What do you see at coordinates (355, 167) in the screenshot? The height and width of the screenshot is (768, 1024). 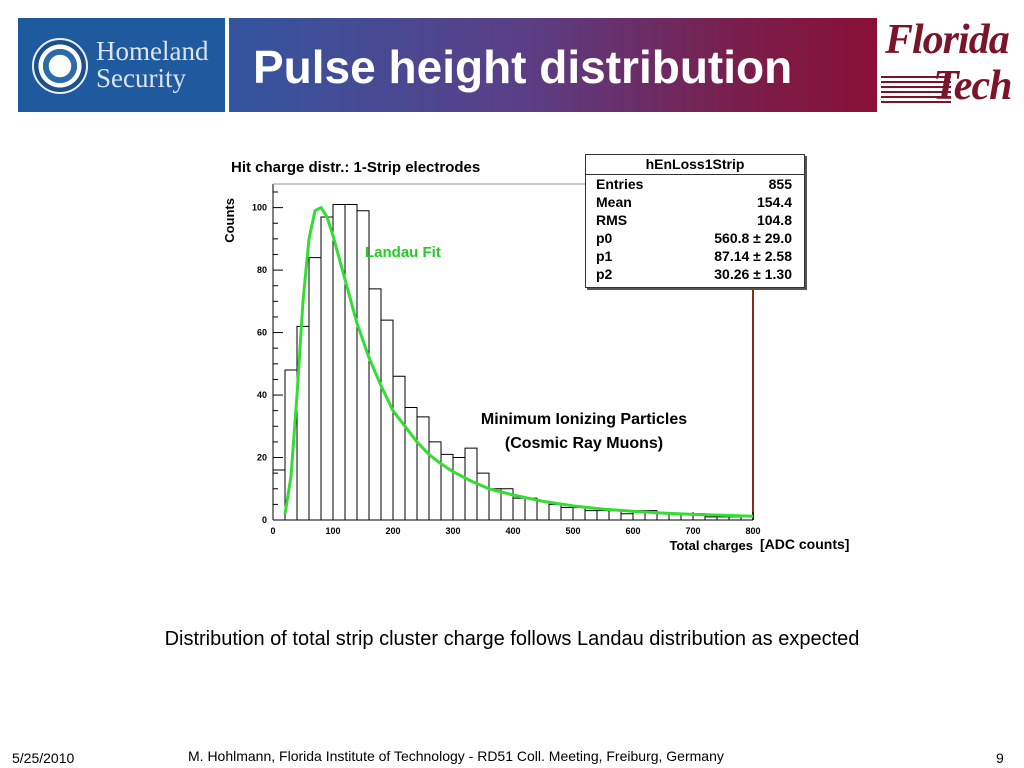 I see `chart-title: Hit charge distr.: 1-Strip electrodes` at bounding box center [355, 167].